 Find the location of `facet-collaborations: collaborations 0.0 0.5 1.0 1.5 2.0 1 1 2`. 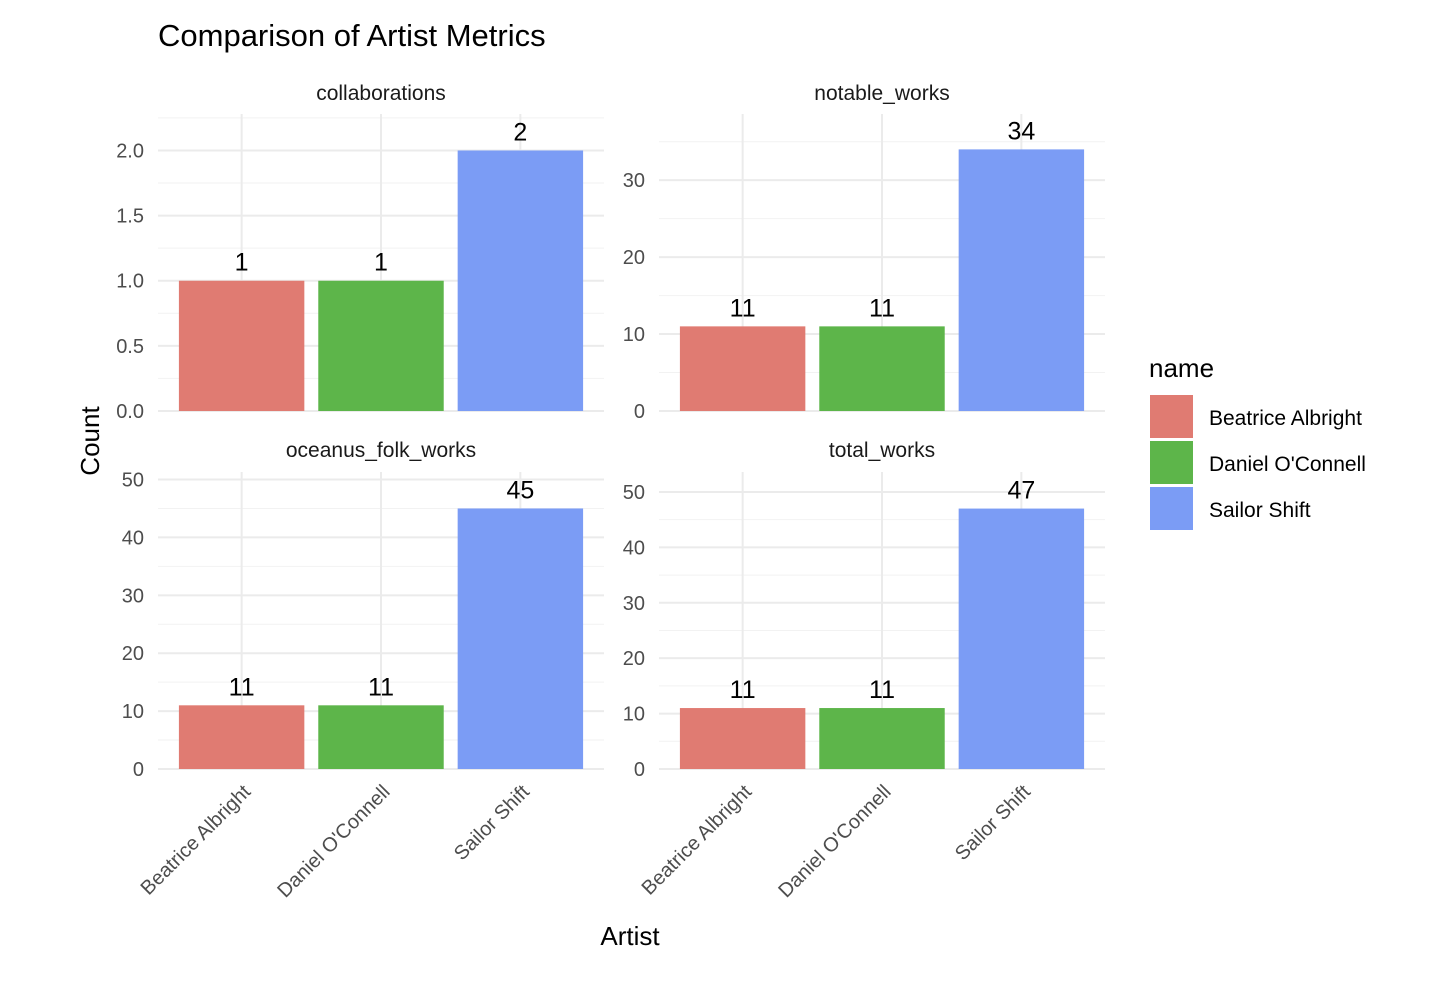

facet-collaborations: collaborations 0.0 0.5 1.0 1.5 2.0 1 1 2 is located at coordinates (360, 252).